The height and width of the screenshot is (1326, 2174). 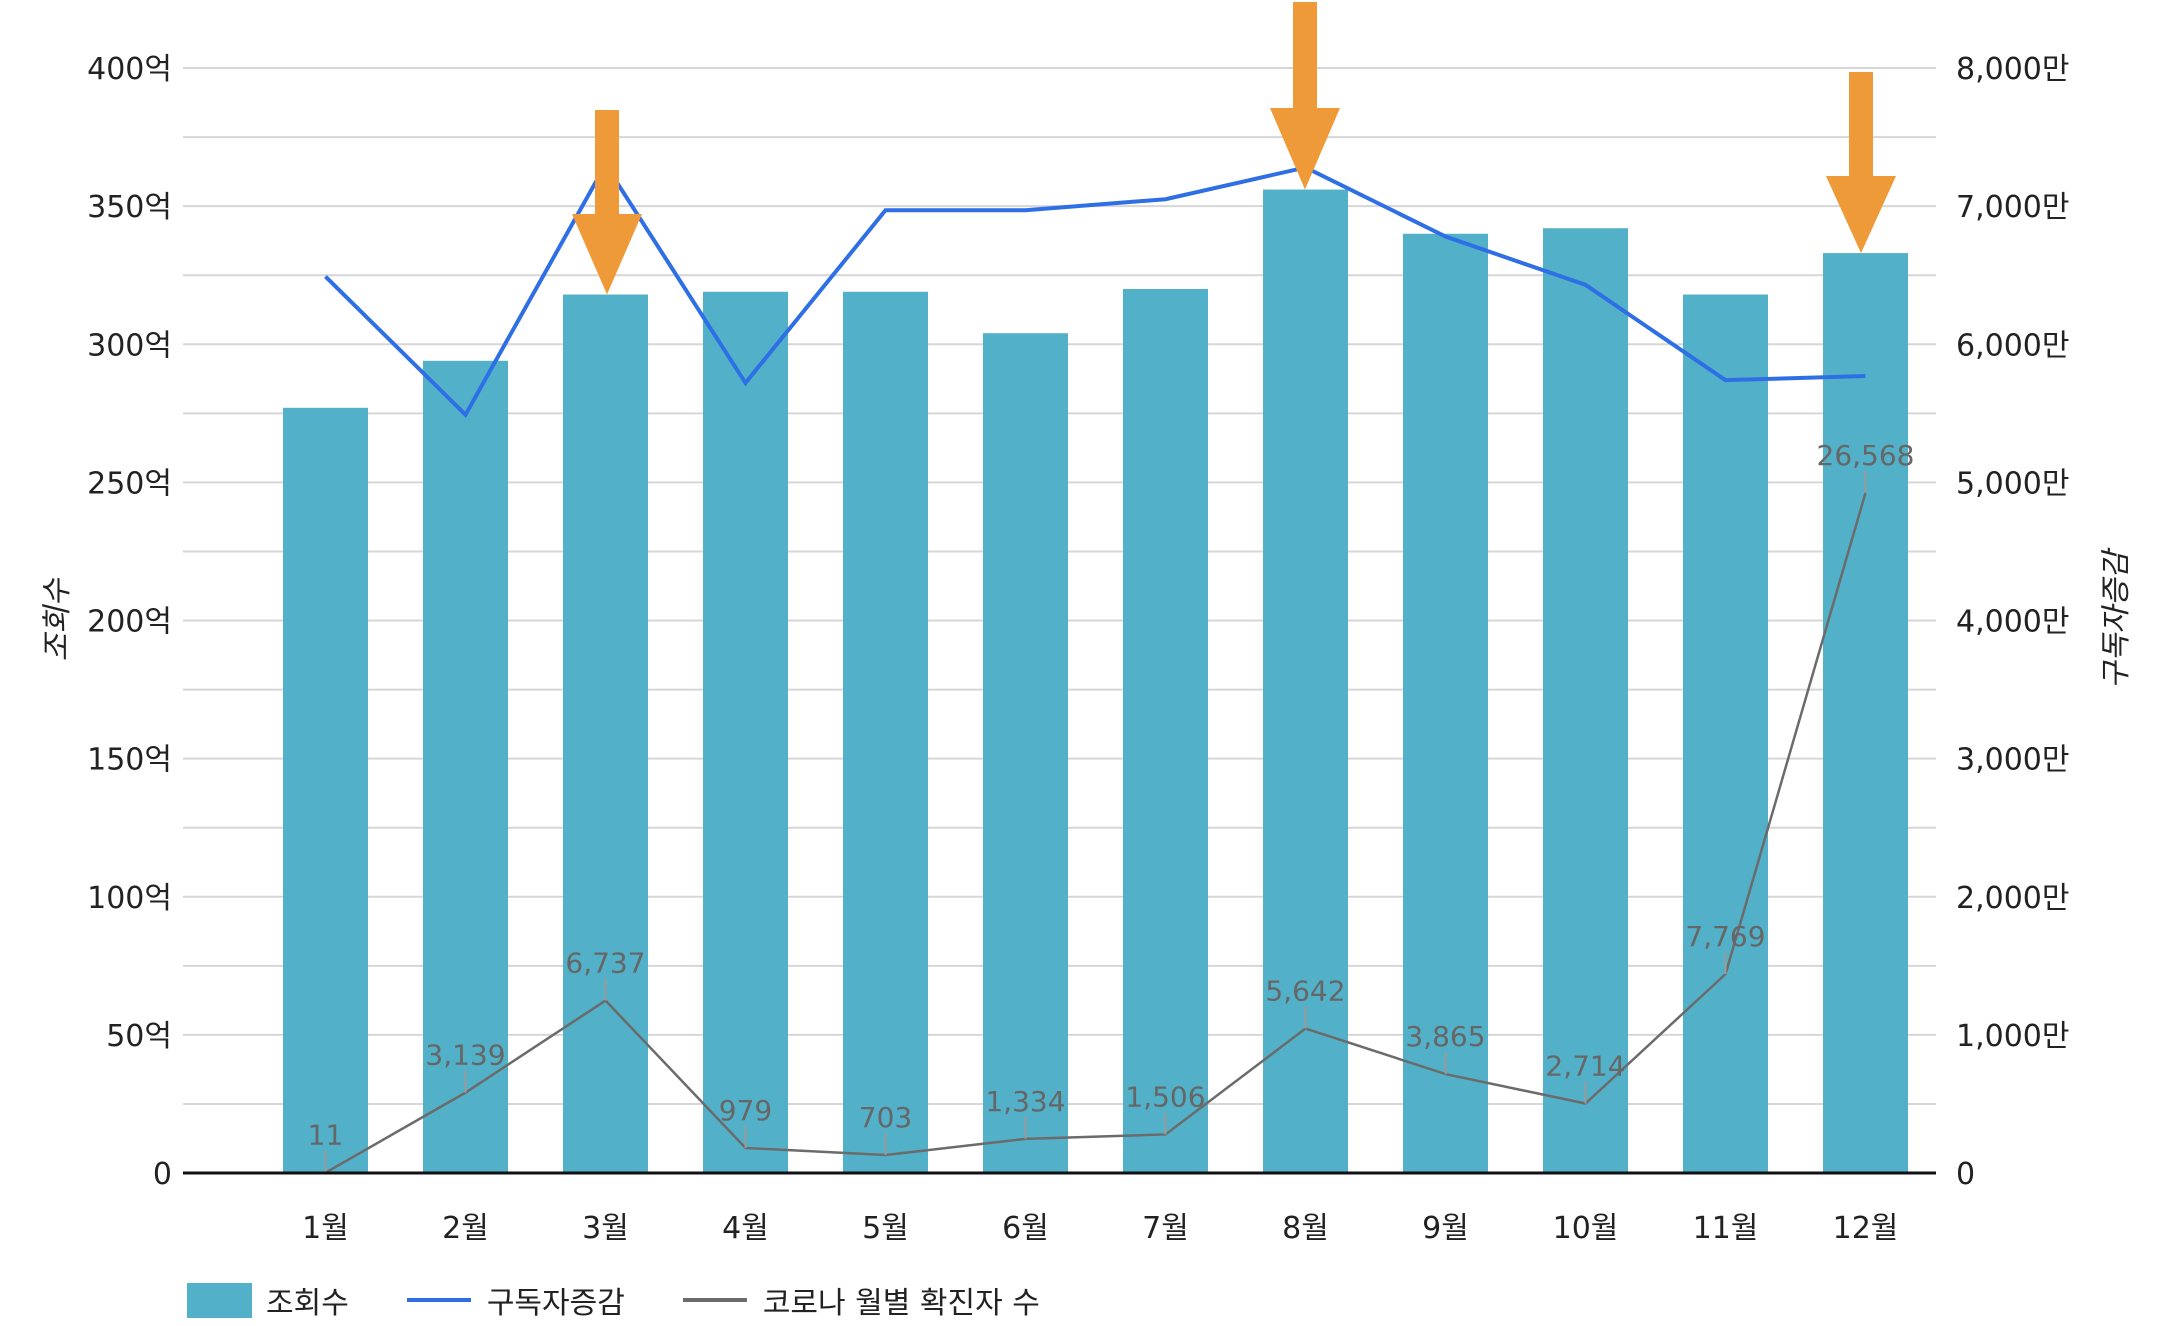 I want to click on legend-item-covid-cases: 코로나 월별 확진자 수, so click(x=861, y=1300).